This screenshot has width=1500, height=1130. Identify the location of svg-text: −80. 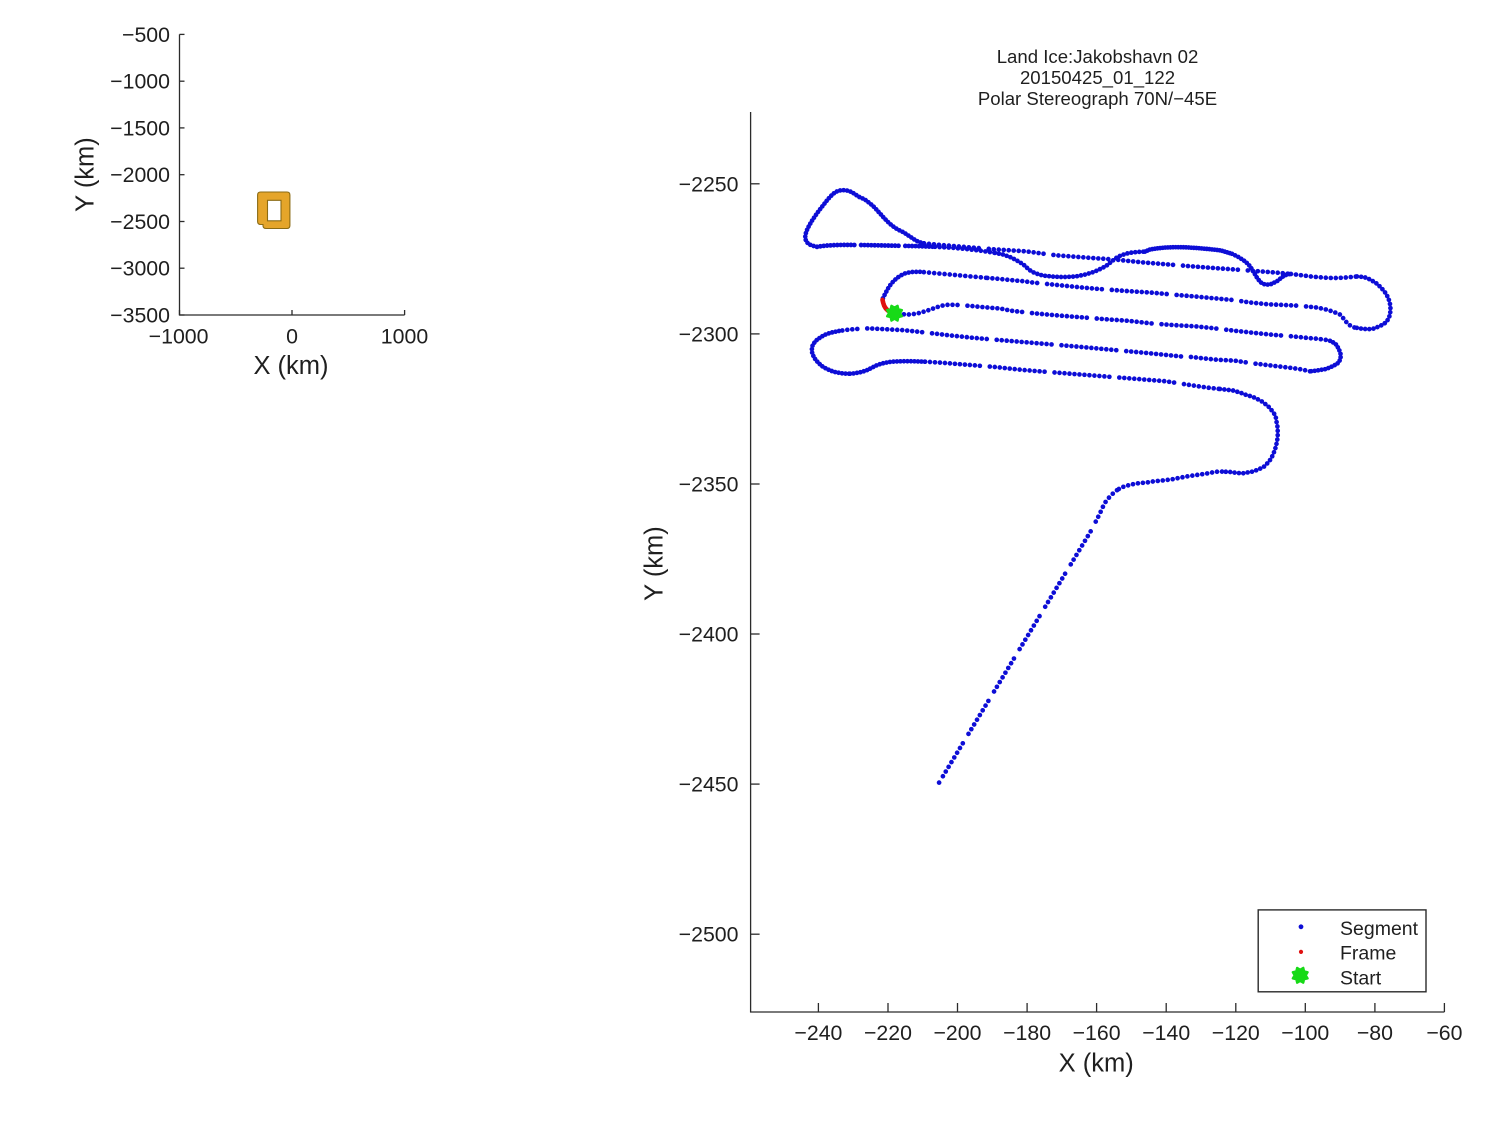
(1375, 1033).